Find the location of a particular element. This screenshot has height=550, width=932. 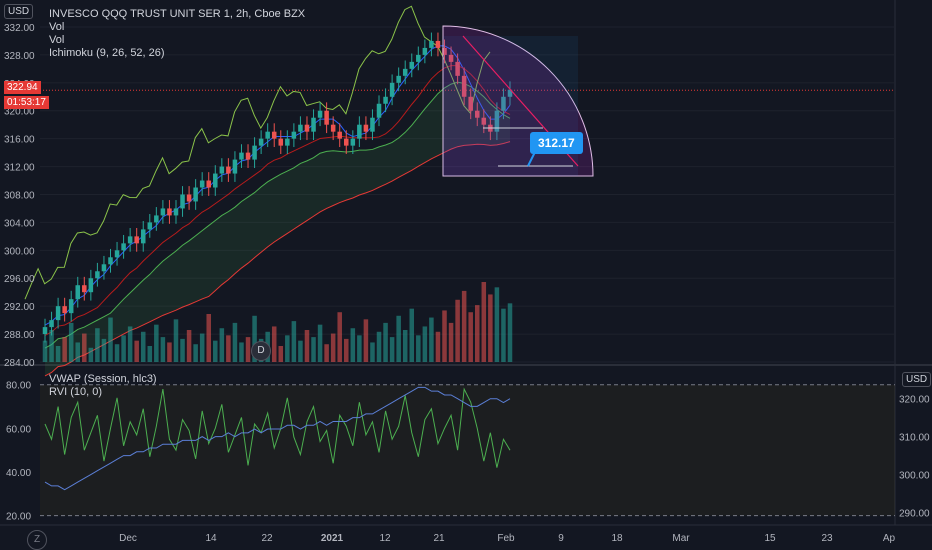

time-tick: 14 is located at coordinates (211, 538).